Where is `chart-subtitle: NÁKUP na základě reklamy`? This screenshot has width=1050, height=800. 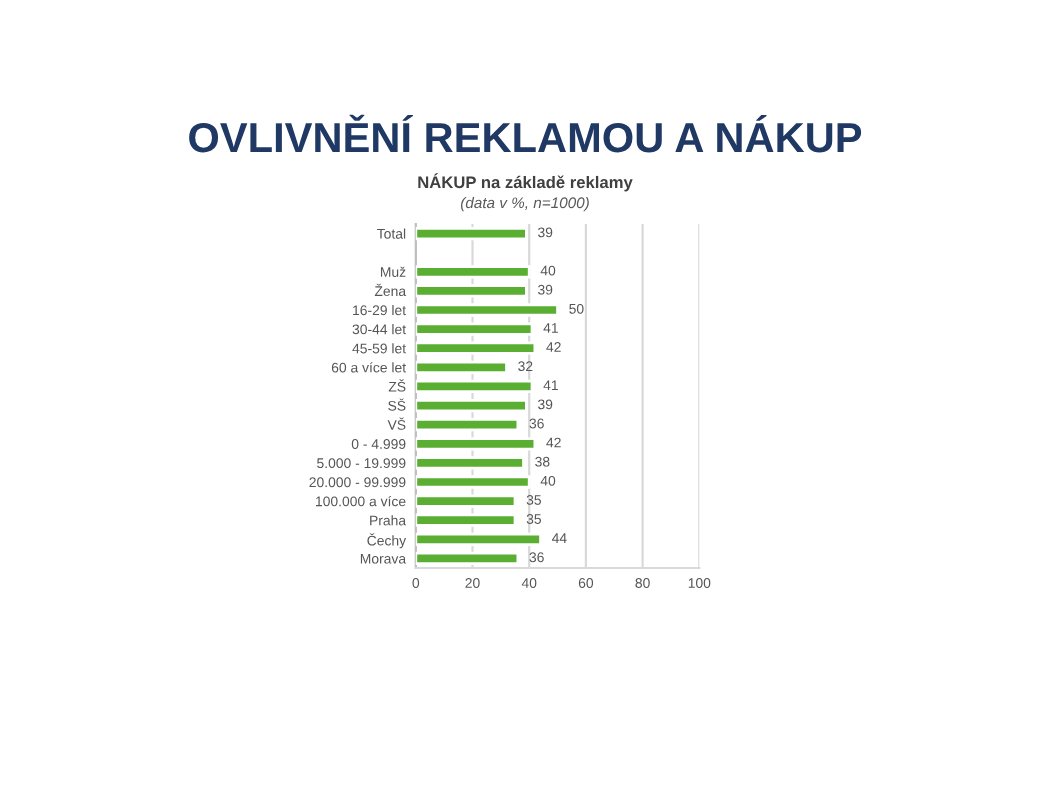 chart-subtitle: NÁKUP na základě reklamy is located at coordinates (525, 182).